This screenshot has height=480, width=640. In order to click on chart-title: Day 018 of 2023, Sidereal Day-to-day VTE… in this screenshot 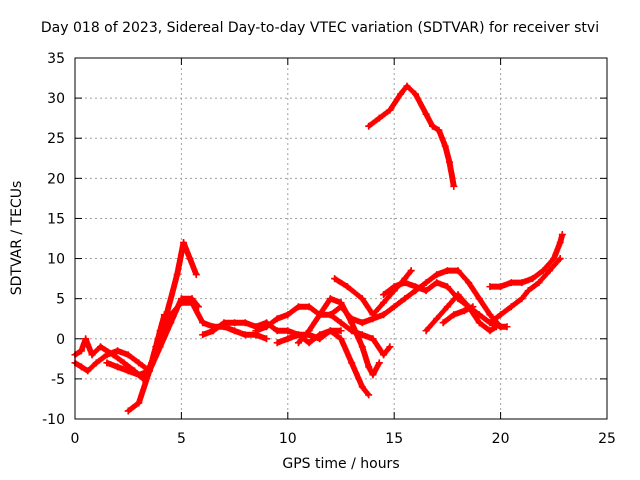, I will do `click(320, 28)`.